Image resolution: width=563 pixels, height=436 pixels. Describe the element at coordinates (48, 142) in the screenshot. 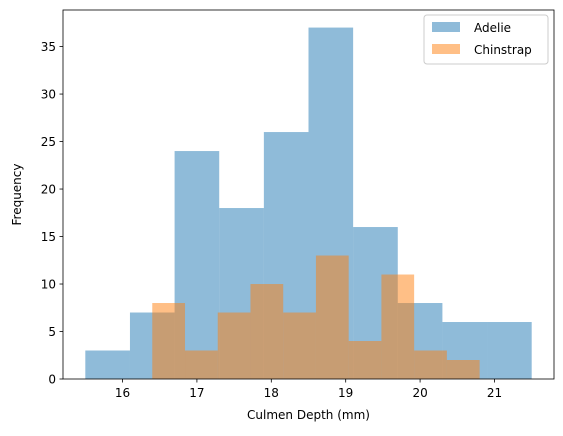

I see `y-tick-label: 25` at that location.